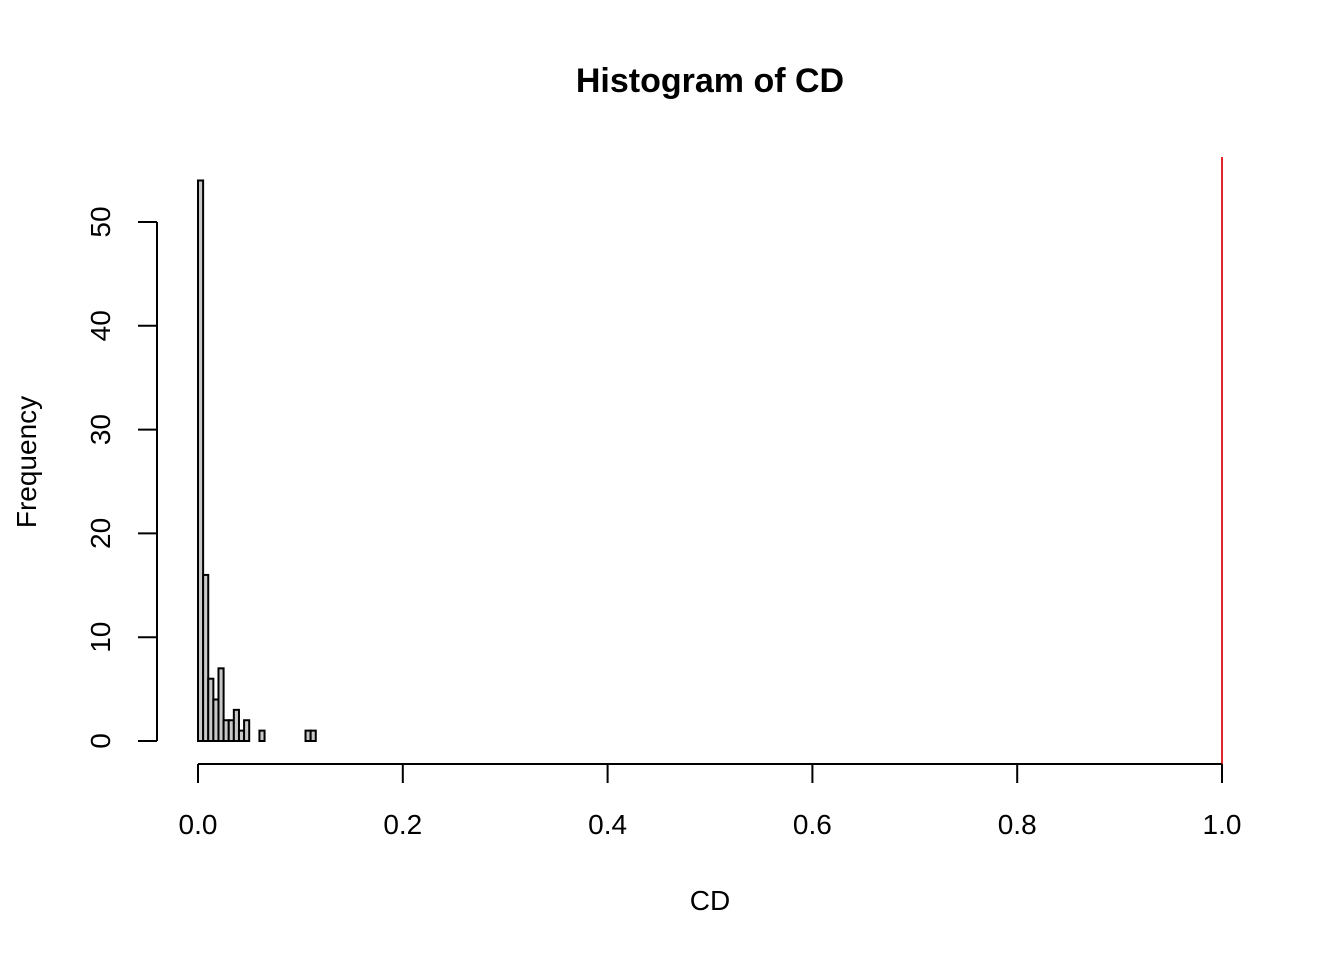  Describe the element at coordinates (198, 824) in the screenshot. I see `x-tick-label: 0.0` at that location.